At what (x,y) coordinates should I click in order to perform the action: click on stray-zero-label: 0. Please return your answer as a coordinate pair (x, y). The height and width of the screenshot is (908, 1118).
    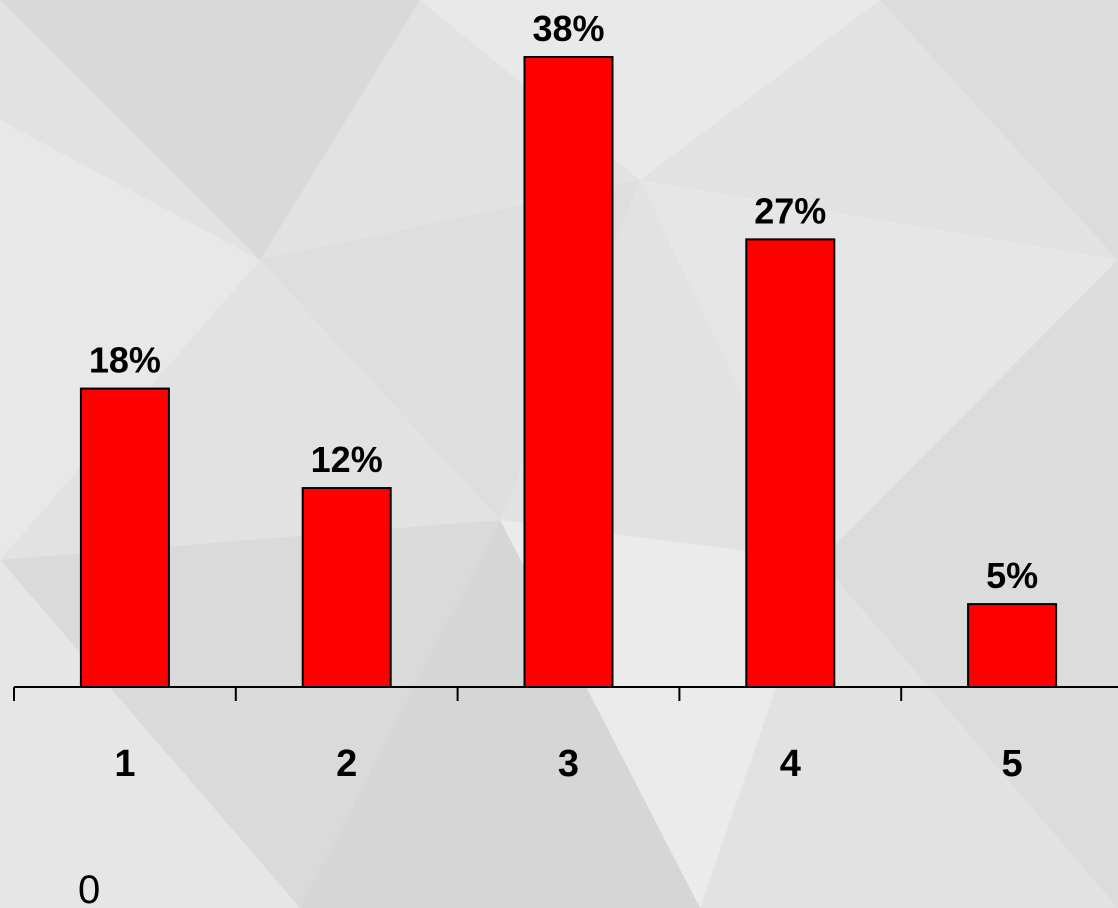
    Looking at the image, I should click on (89, 888).